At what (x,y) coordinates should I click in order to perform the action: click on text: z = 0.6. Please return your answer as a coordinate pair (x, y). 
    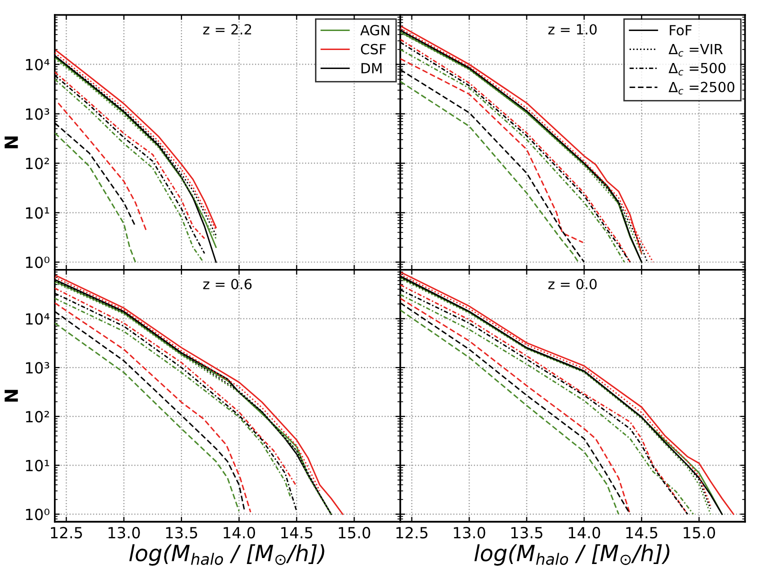
    Looking at the image, I should click on (227, 284).